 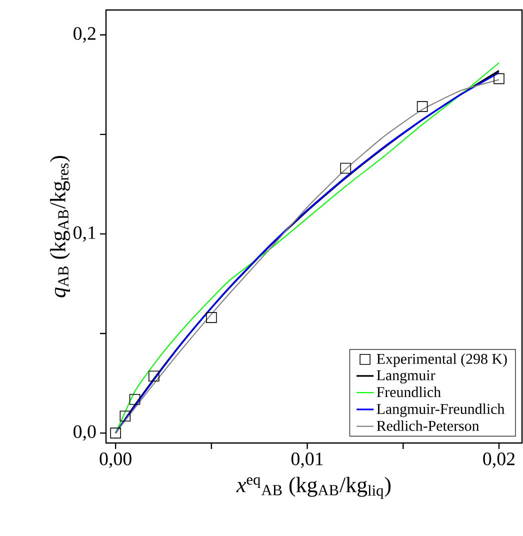 I want to click on x-axis-title: x$^{eq}$$_{AB}$ (kg$_{AB}$/kg$_{liq}$), so click(x=313, y=487).